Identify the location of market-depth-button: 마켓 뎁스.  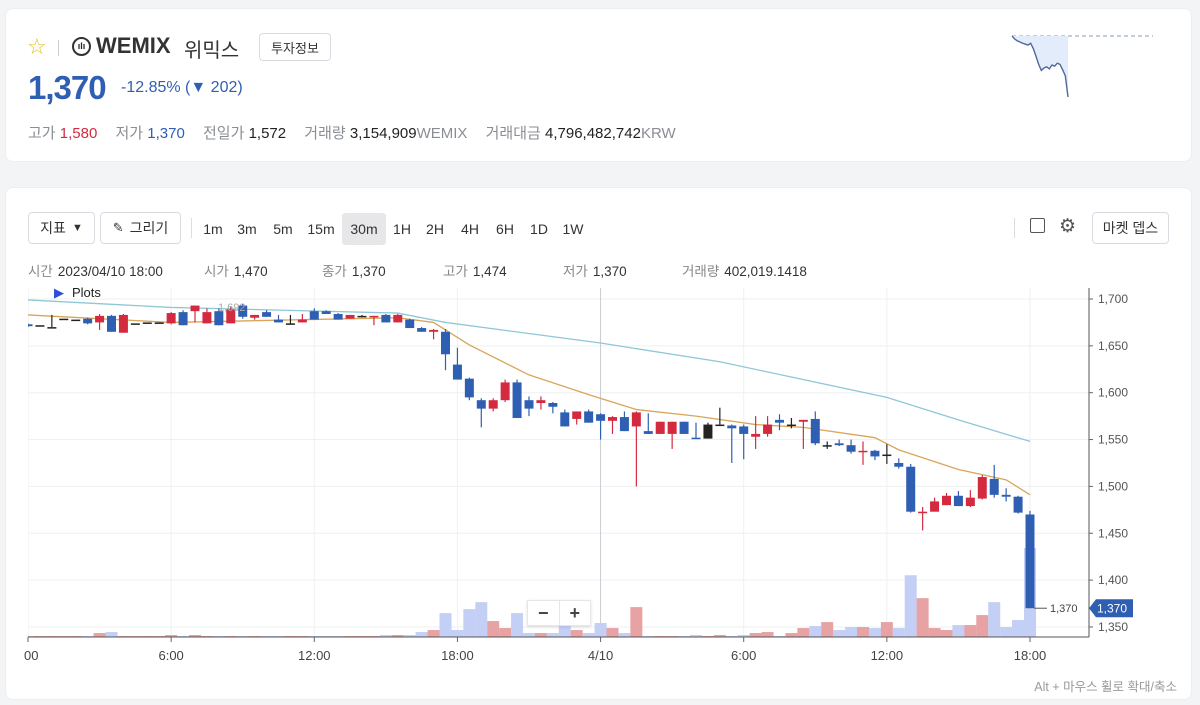
(1130, 228).